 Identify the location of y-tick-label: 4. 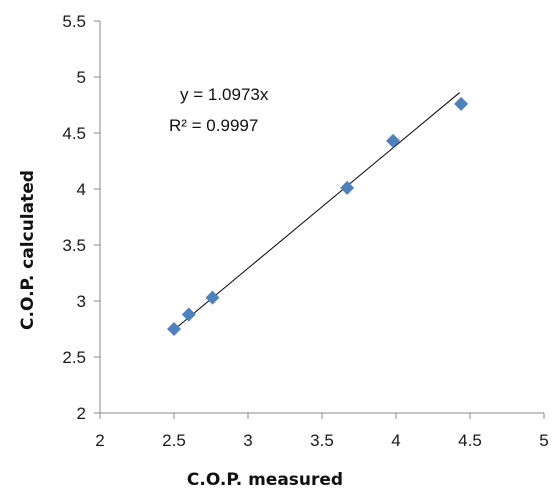
(81, 189).